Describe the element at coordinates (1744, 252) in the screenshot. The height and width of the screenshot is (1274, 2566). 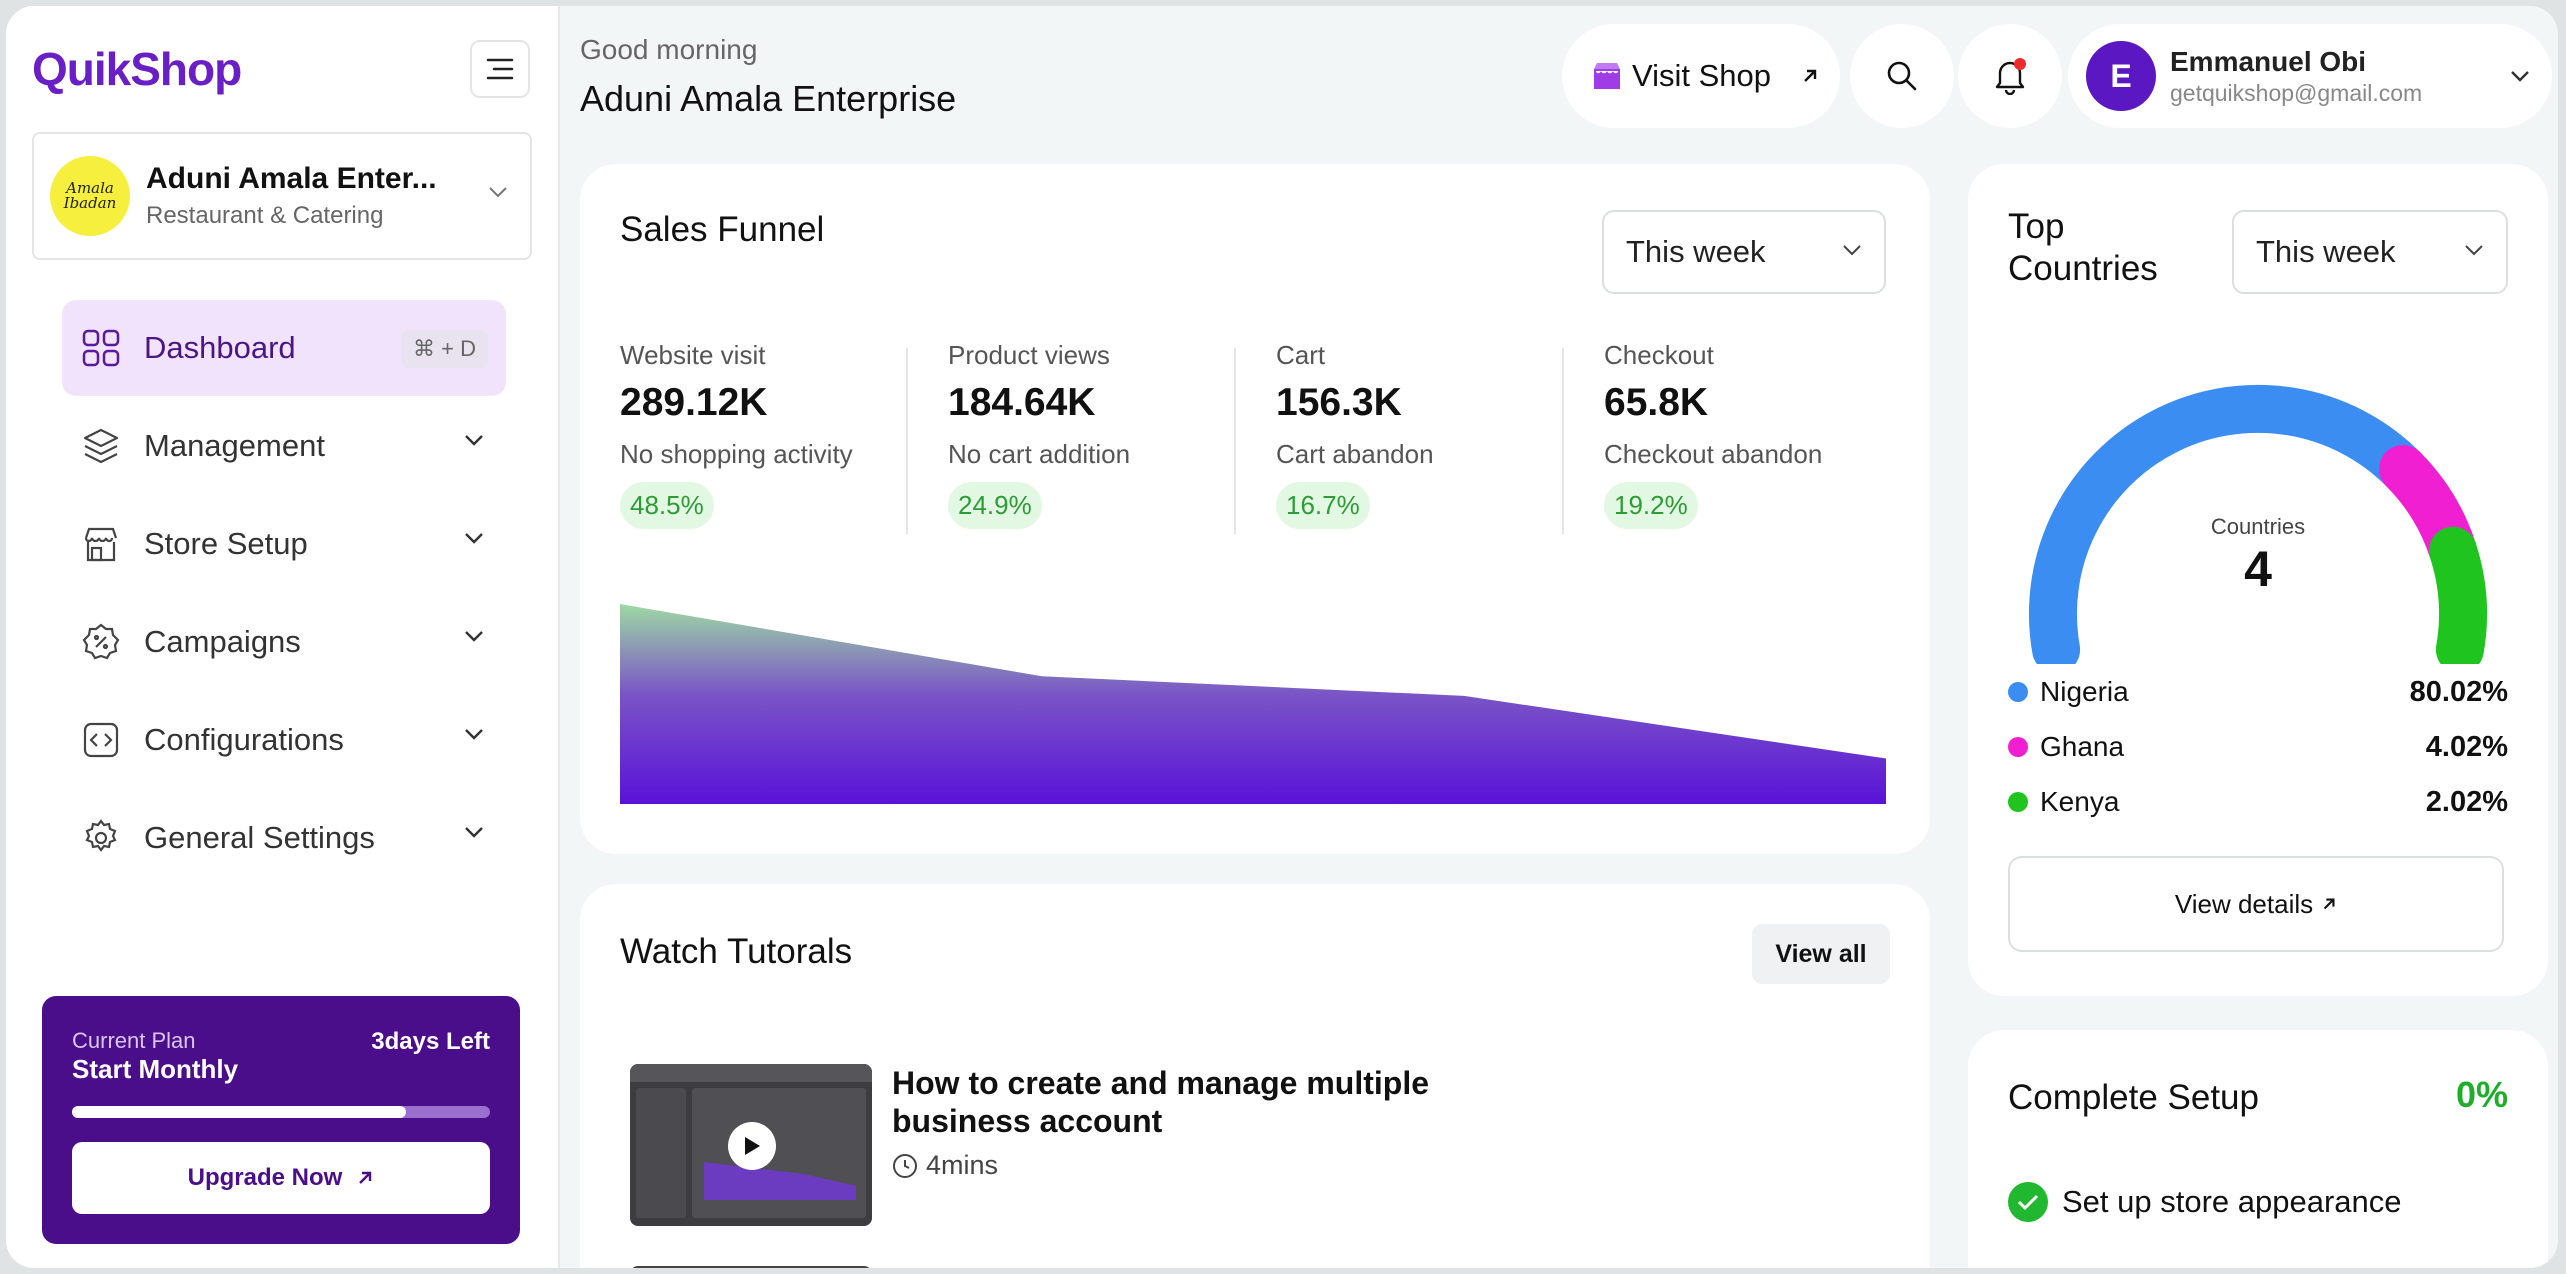
I see `funnel-period-select: This week` at that location.